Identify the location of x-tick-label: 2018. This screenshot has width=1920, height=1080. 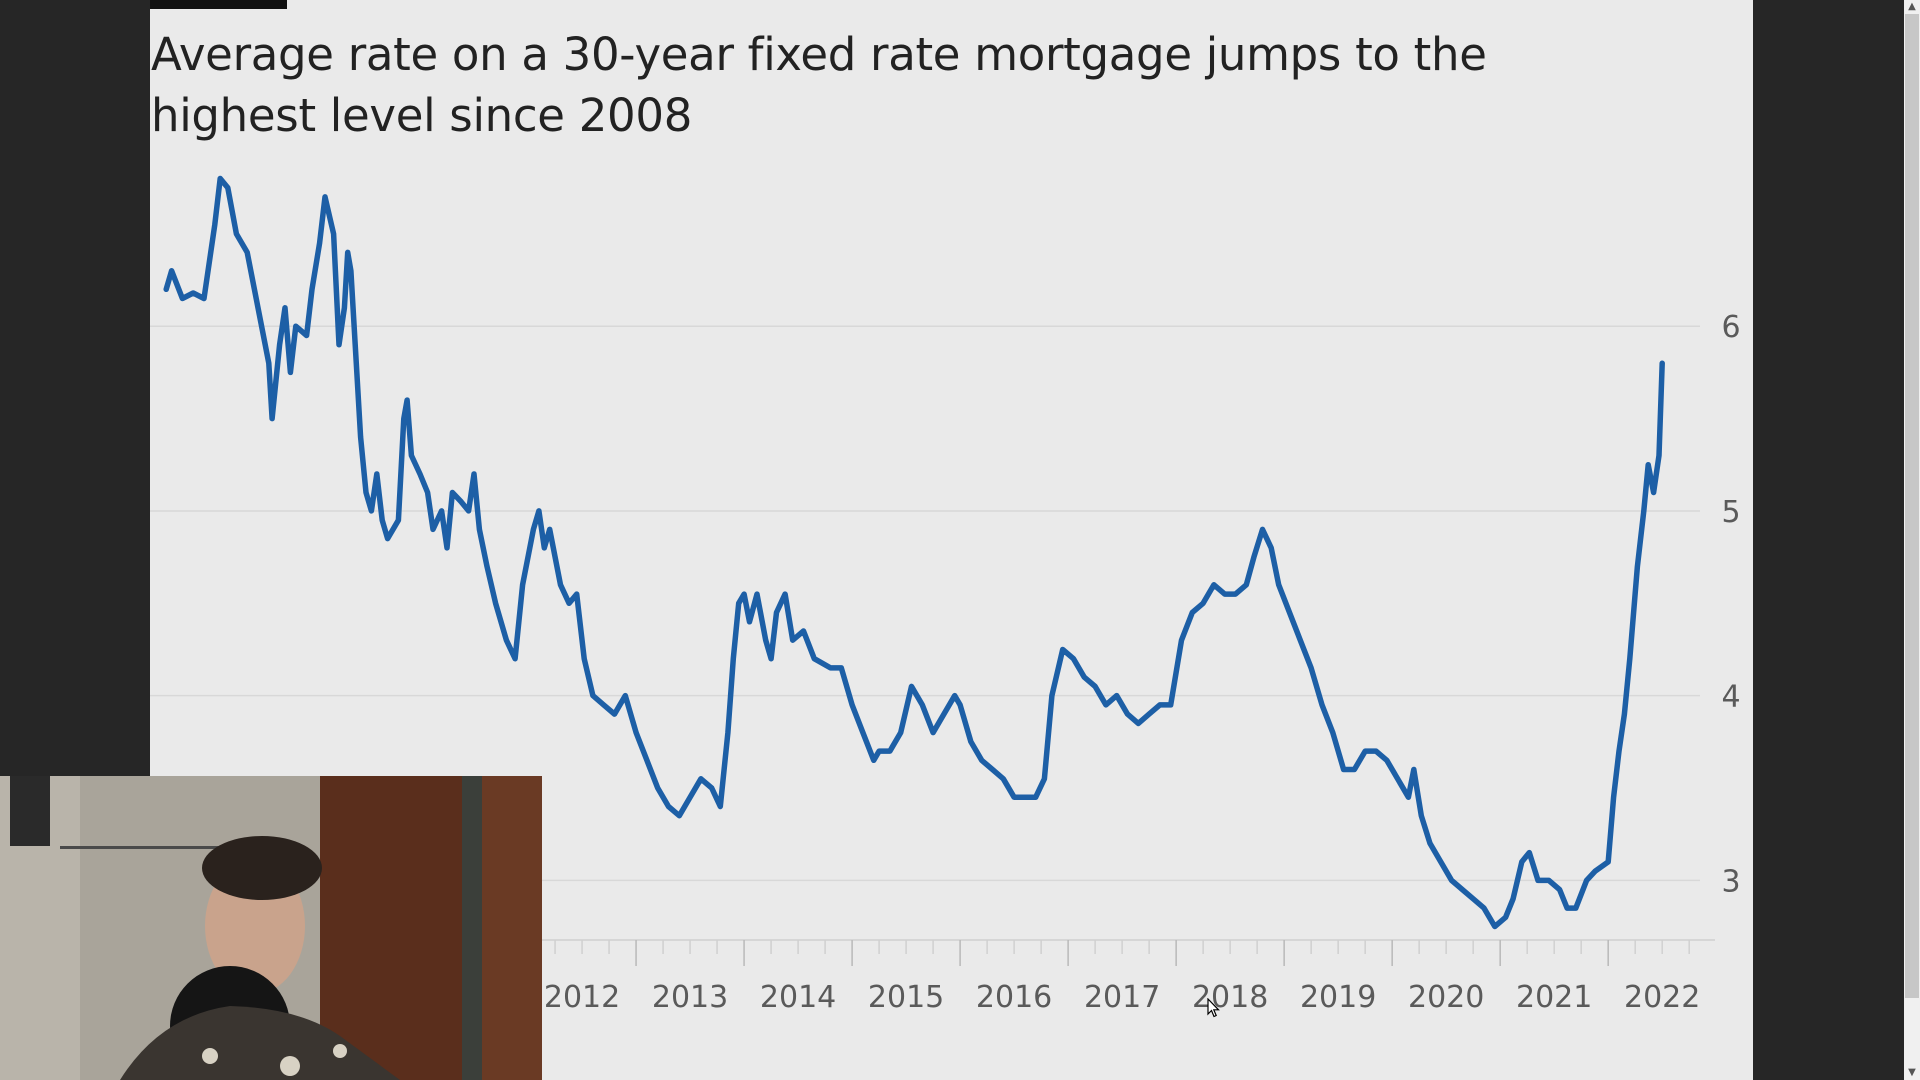
(1230, 997).